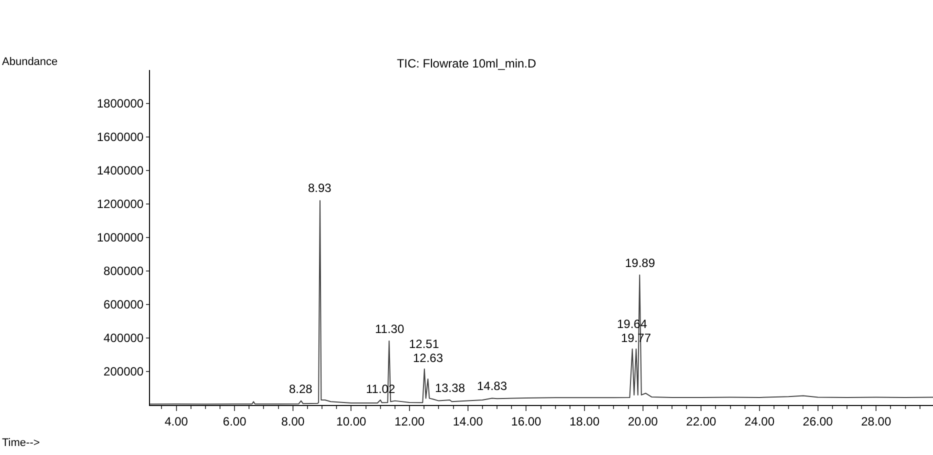 The width and height of the screenshot is (933, 455). I want to click on y-tick-label: 600000, so click(124, 305).